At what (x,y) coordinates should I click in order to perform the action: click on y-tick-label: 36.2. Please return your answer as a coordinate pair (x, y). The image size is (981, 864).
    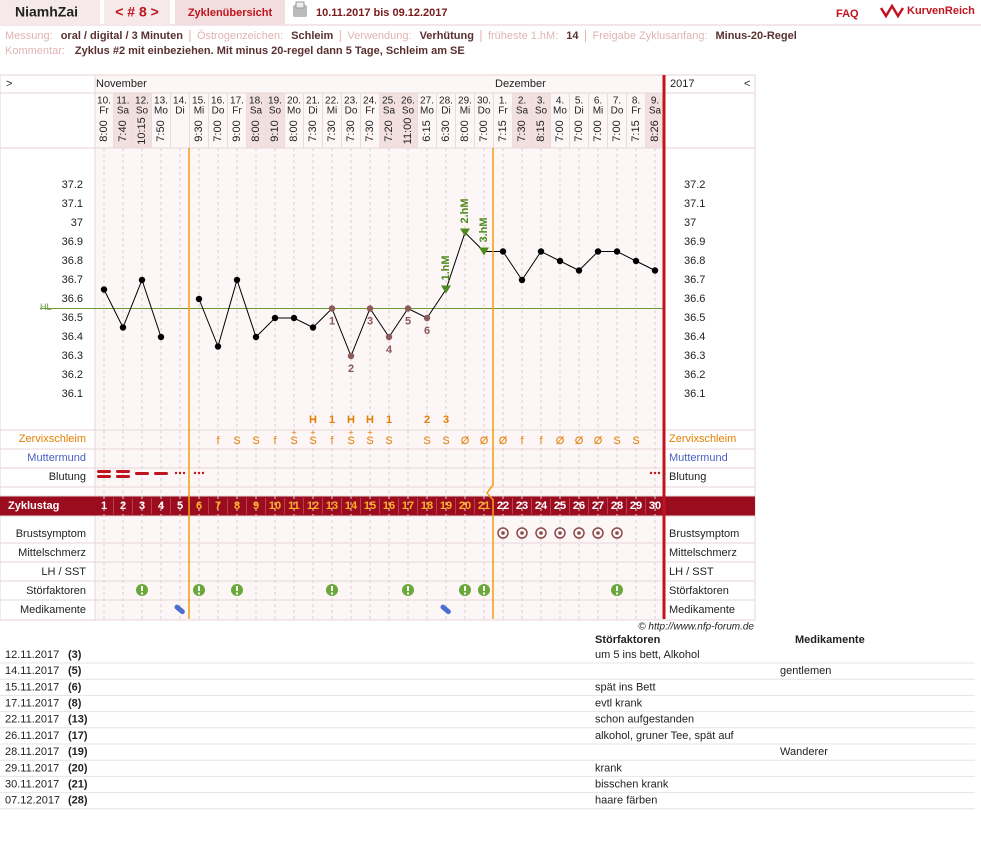
    Looking at the image, I should click on (72, 375).